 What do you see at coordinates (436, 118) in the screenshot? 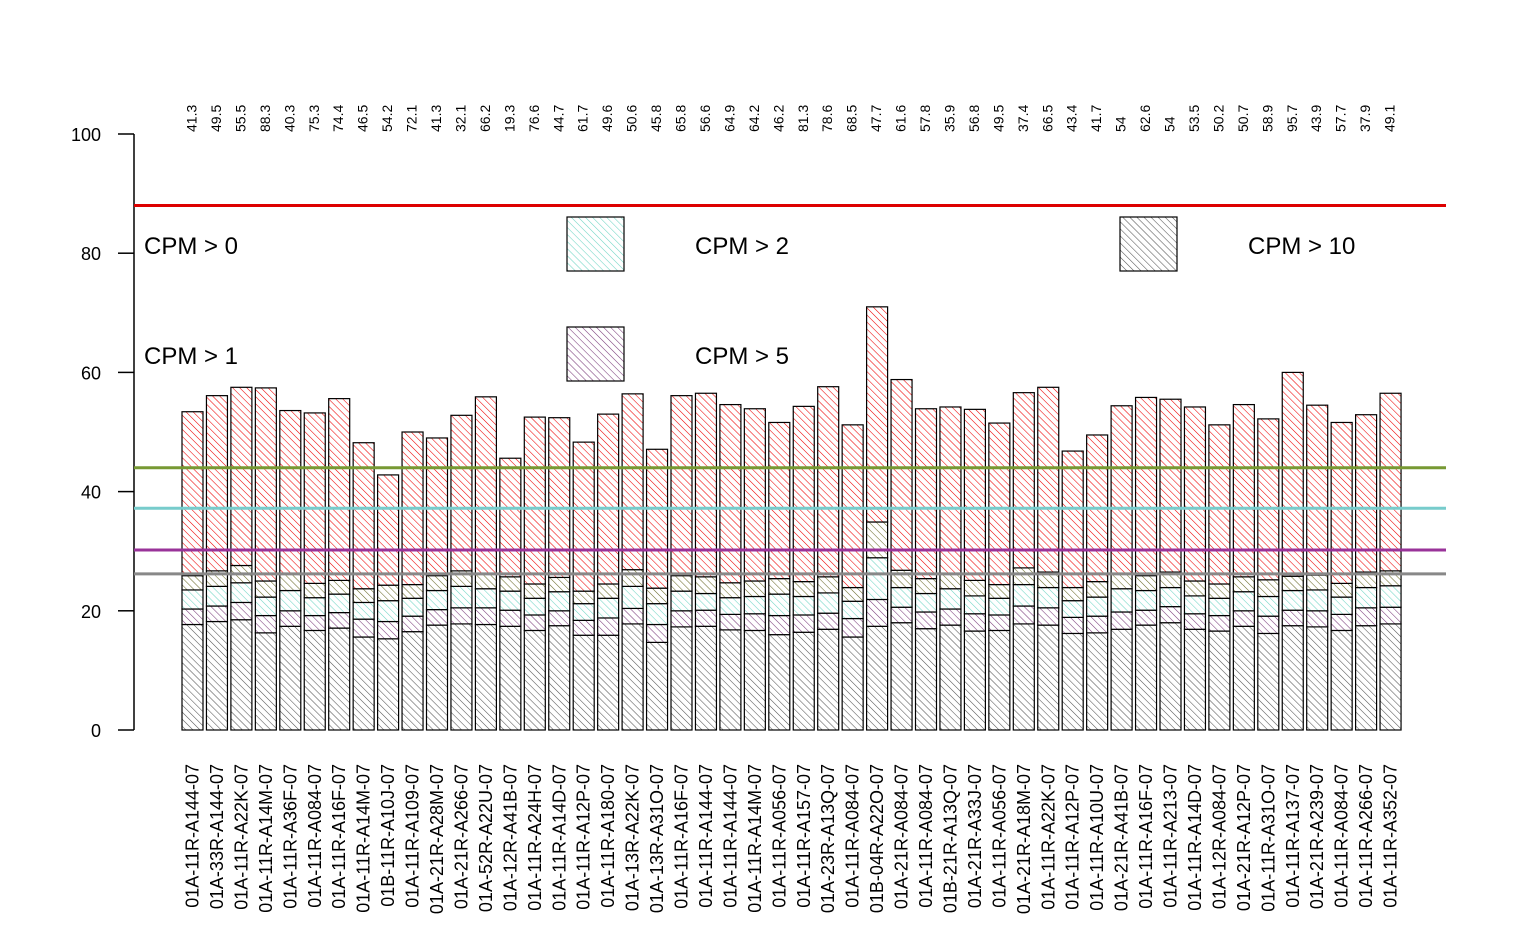
I see `top-value-label: 41.3` at bounding box center [436, 118].